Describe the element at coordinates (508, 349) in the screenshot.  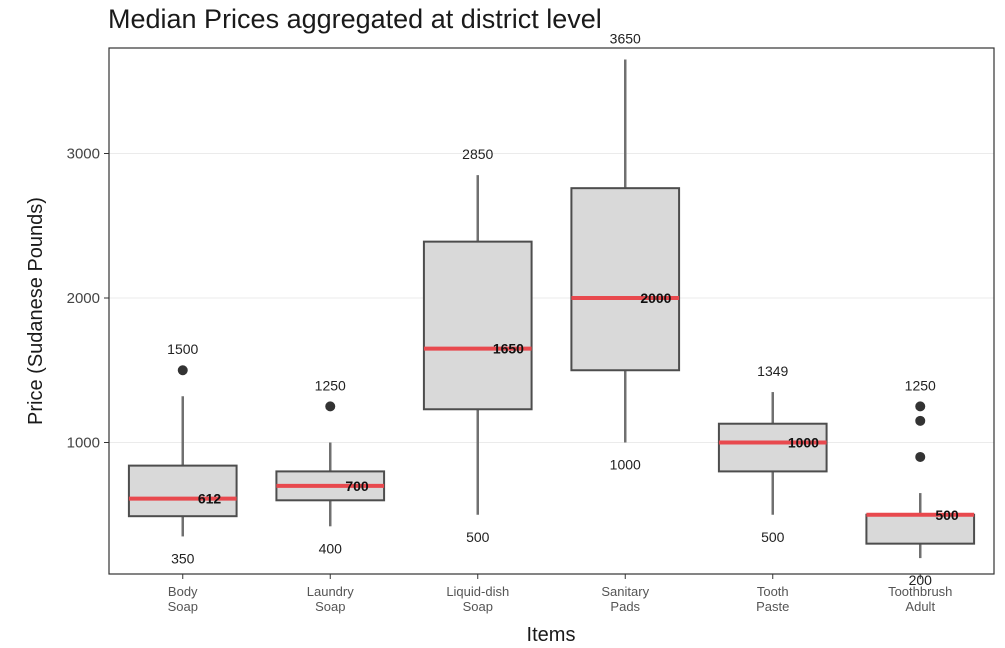
I see `median-value-label: 1650` at that location.